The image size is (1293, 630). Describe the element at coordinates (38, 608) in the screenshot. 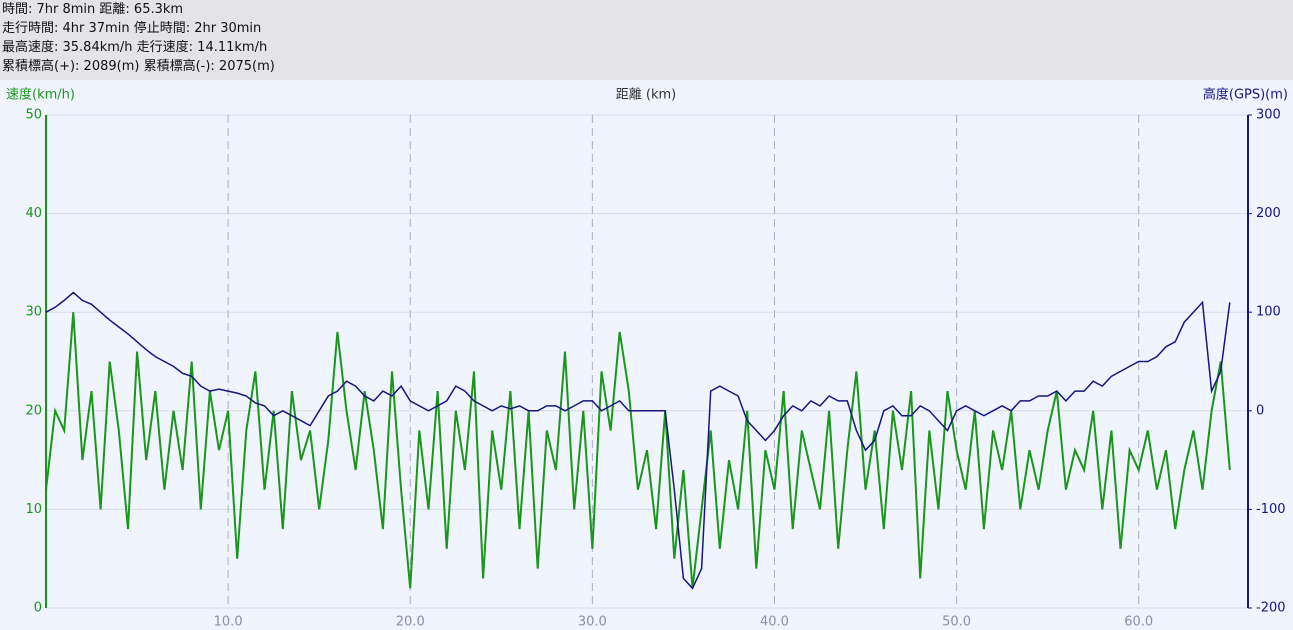

I see `y-tick-label: 0` at that location.